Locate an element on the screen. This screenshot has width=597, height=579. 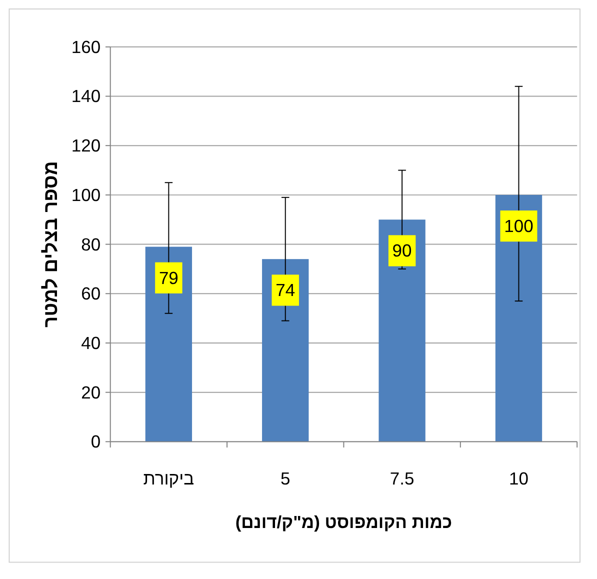
y-tick-label: 160 is located at coordinates (86, 46).